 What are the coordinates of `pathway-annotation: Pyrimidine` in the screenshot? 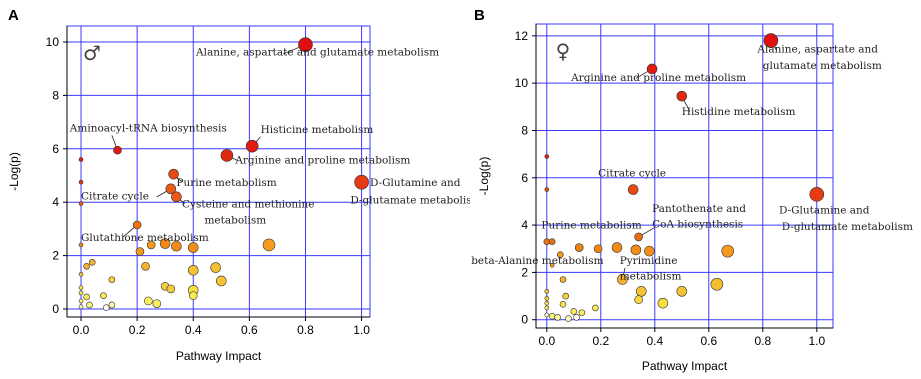 It's located at (649, 261).